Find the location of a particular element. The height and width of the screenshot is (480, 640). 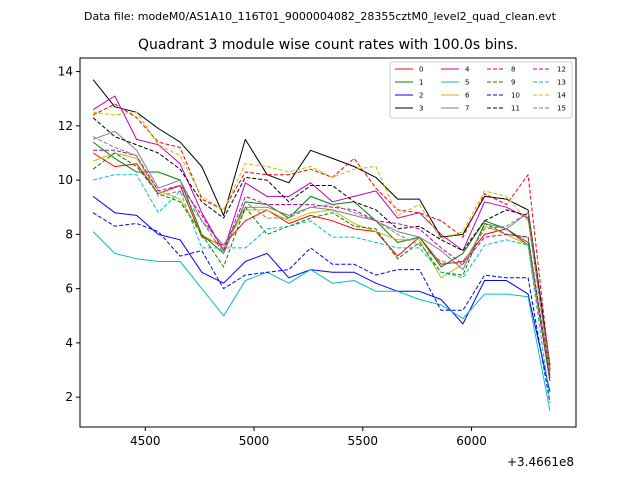

legend-label-10: 10 is located at coordinates (515, 96).